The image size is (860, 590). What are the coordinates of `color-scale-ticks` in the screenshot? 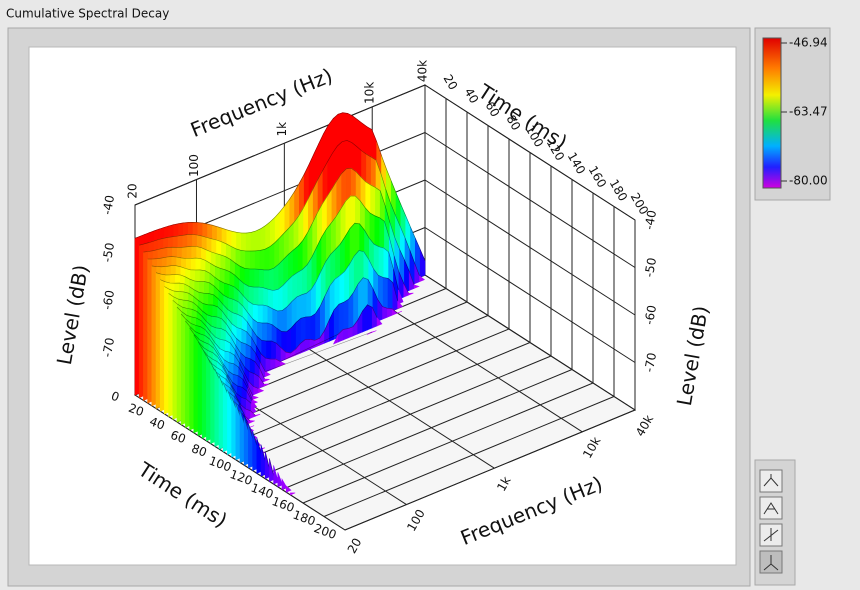 It's located at (784, 112).